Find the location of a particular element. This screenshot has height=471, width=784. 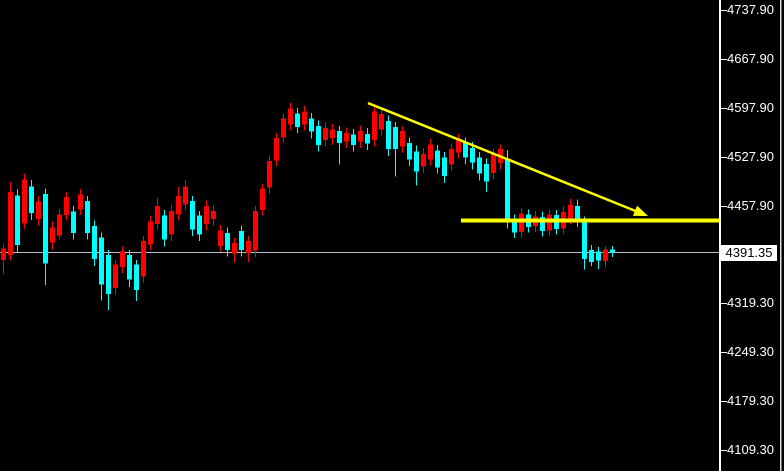

price-axis-label: 4527.90 is located at coordinates (750, 156).